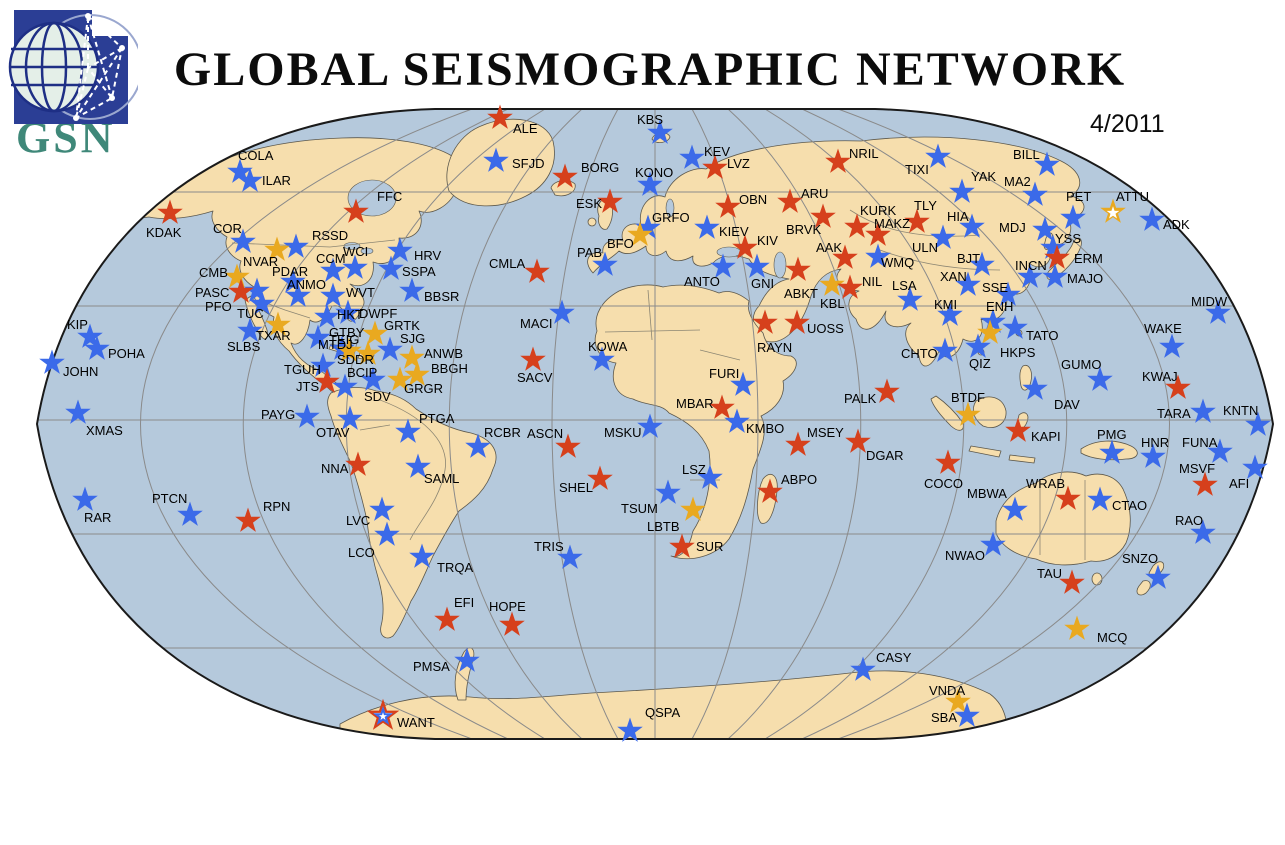 The height and width of the screenshot is (845, 1285). I want to click on station-label-OTAV: OTAV, so click(333, 432).